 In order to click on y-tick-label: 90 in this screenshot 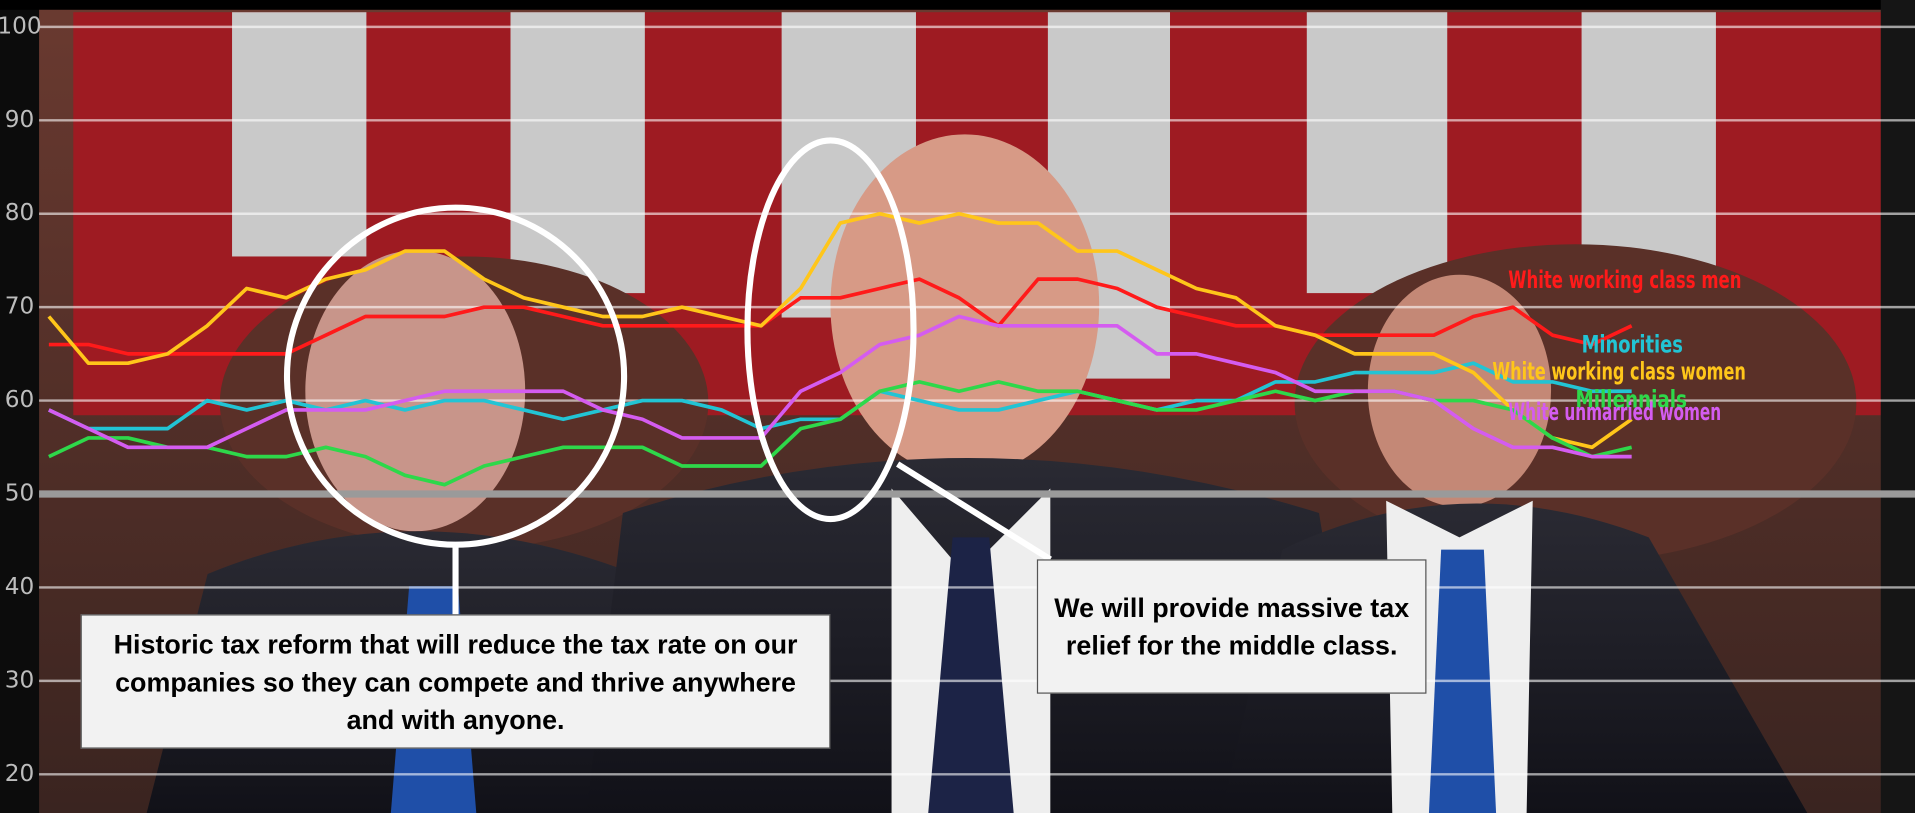, I will do `click(20, 119)`.